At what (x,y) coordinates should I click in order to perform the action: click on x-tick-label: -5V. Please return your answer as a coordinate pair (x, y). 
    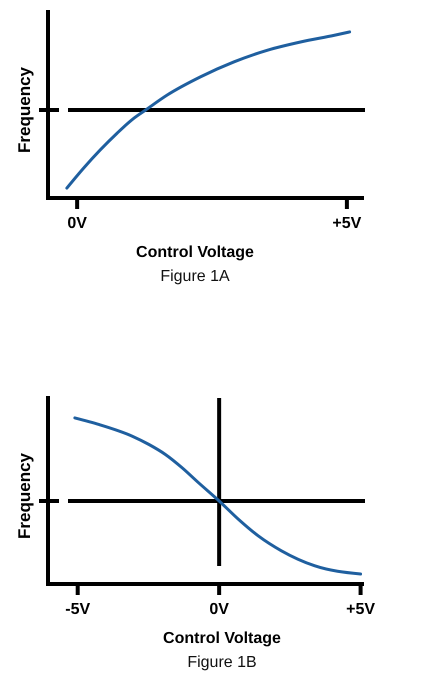
    Looking at the image, I should click on (77, 609).